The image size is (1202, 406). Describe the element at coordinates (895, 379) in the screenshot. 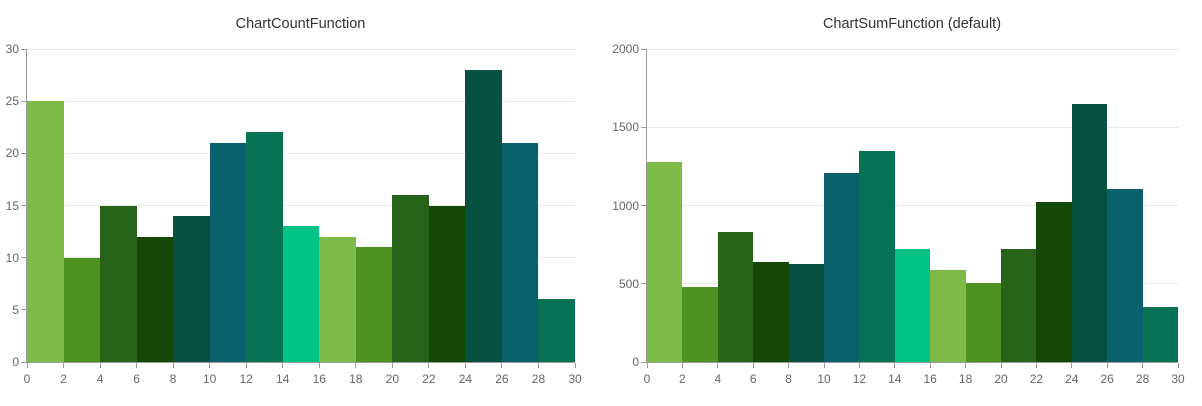

I see `x-tick-label: 14` at that location.